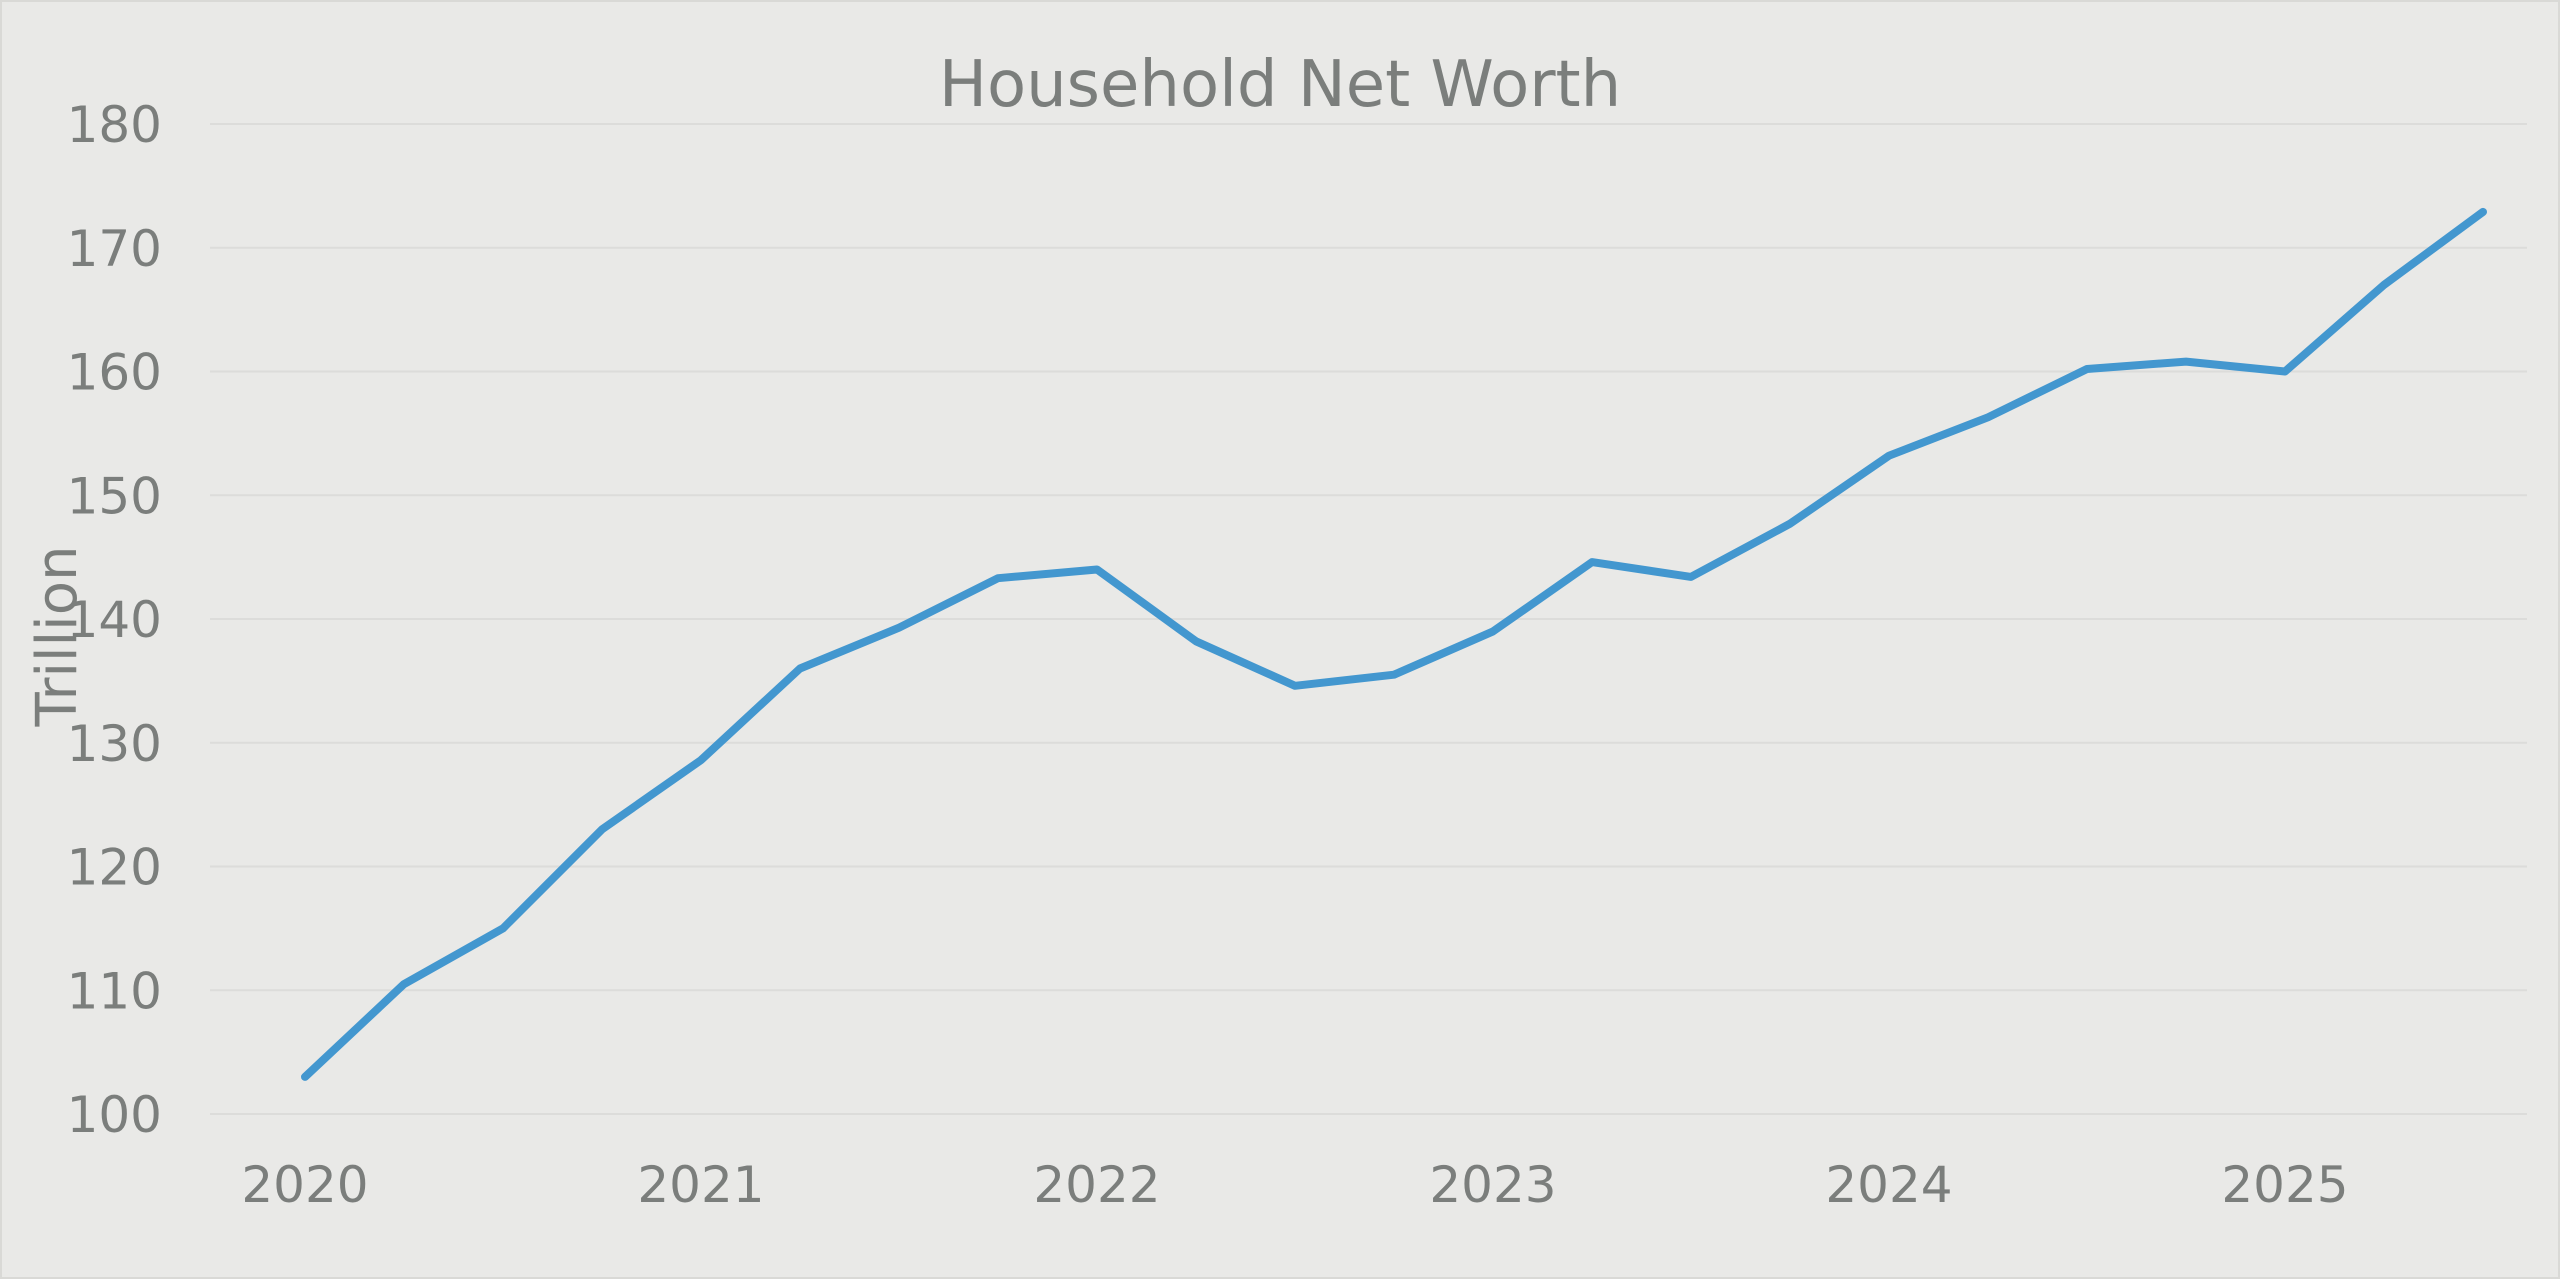 The height and width of the screenshot is (1279, 2560). What do you see at coordinates (1294, 1185) in the screenshot?
I see `x-axis-ticks: 2020 2021 2022 2023 2024 2025` at bounding box center [1294, 1185].